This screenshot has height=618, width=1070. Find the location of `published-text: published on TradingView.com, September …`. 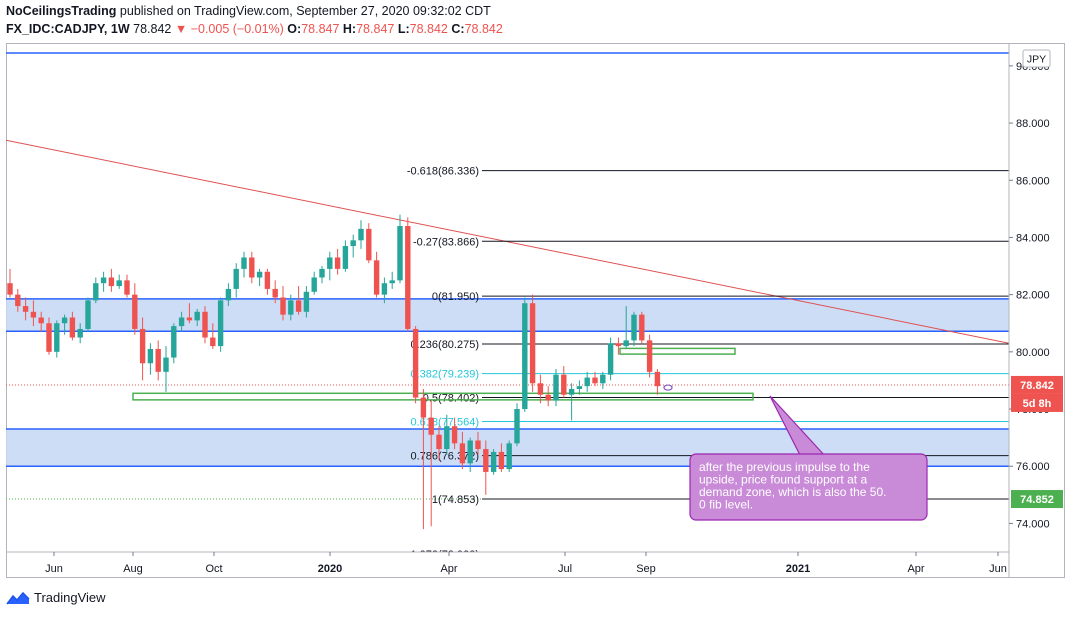

published-text: published on TradingView.com, September … is located at coordinates (305, 11).